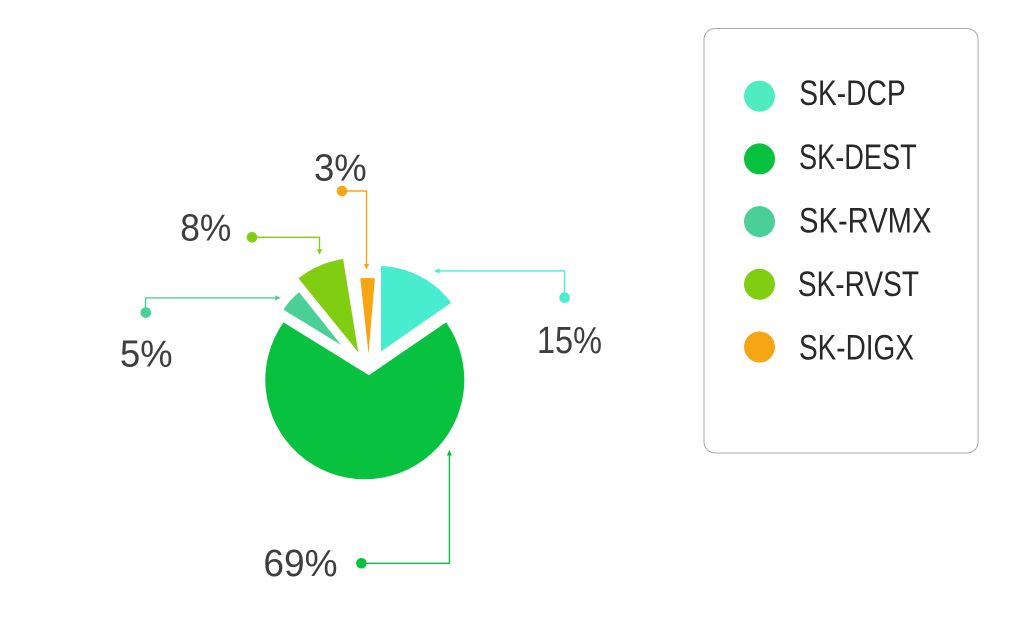  Describe the element at coordinates (856, 348) in the screenshot. I see `svg-text: SK-DIGX` at that location.